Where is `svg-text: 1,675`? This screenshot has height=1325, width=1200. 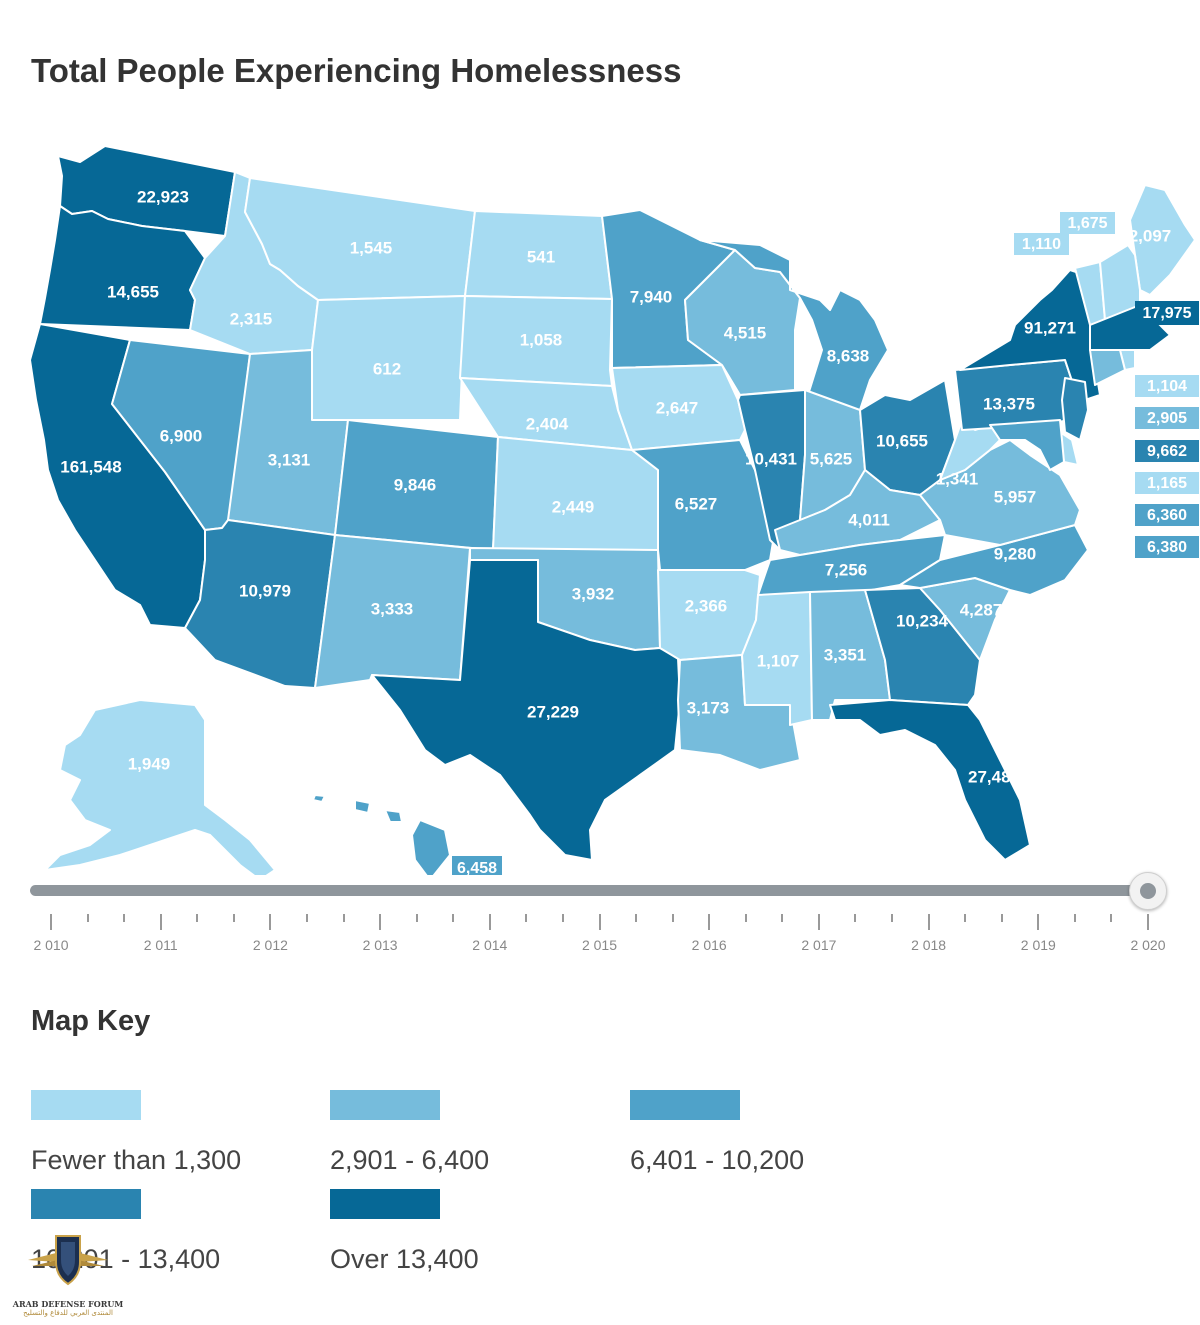
svg-text: 1,675 is located at coordinates (1087, 223).